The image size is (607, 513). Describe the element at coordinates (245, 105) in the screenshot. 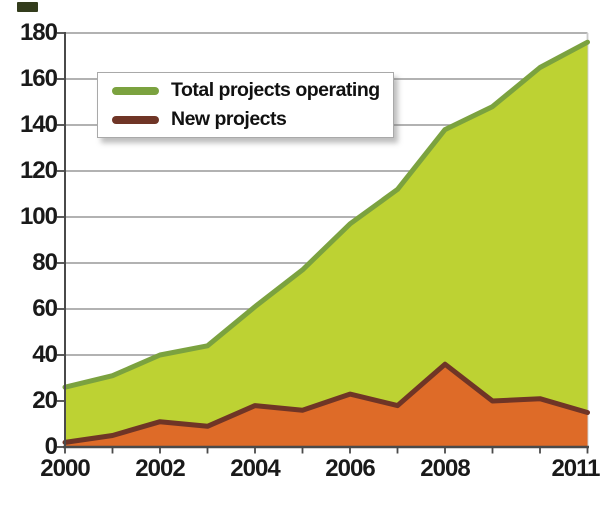

I see `legend: Total projects operating New projects` at that location.